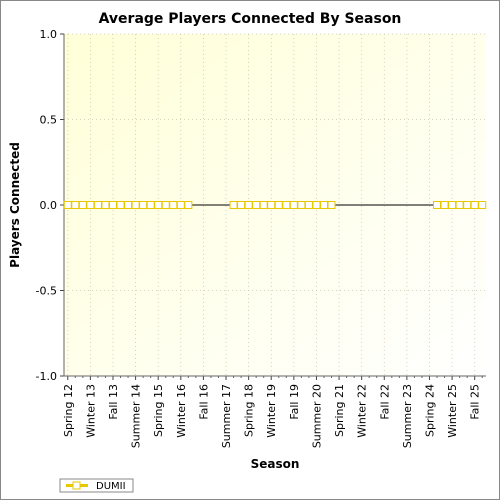  I want to click on y-axis-label: Players Connected, so click(15, 205).